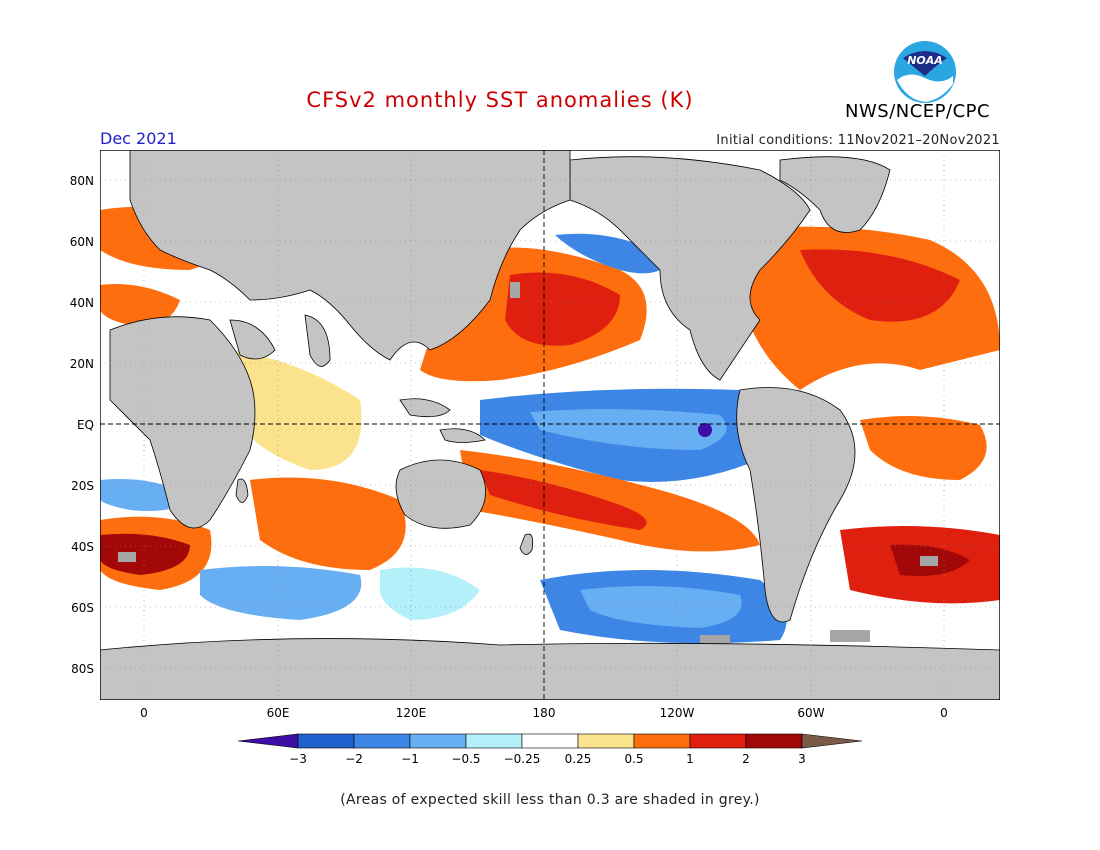  I want to click on lon-label: 120E, so click(411, 713).